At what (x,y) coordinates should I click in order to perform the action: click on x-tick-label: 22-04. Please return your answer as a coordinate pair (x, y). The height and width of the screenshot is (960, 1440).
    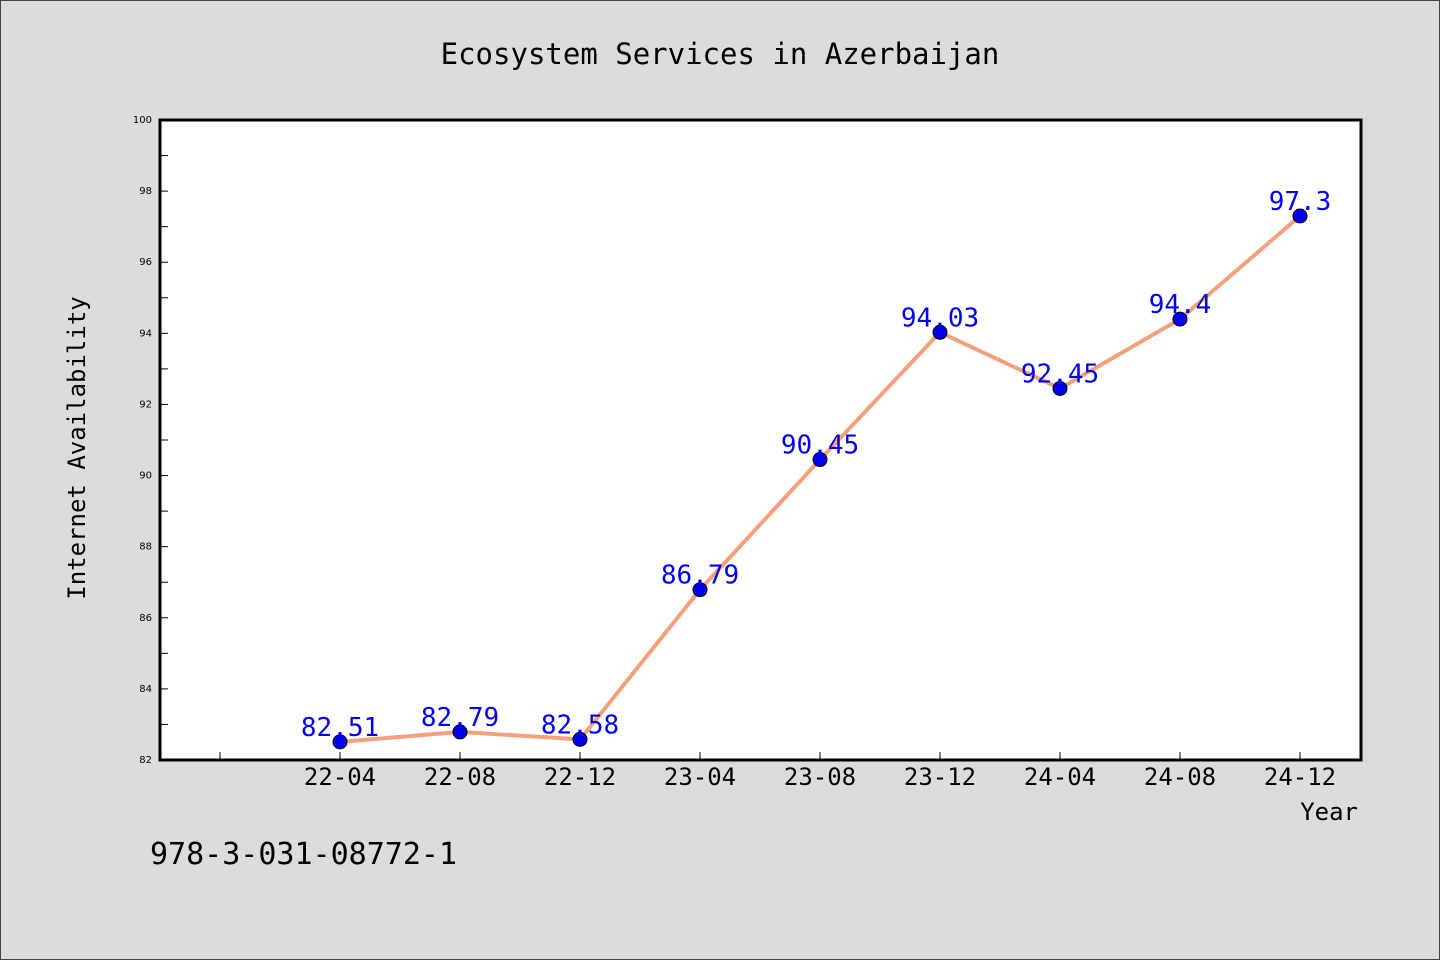
    Looking at the image, I should click on (340, 777).